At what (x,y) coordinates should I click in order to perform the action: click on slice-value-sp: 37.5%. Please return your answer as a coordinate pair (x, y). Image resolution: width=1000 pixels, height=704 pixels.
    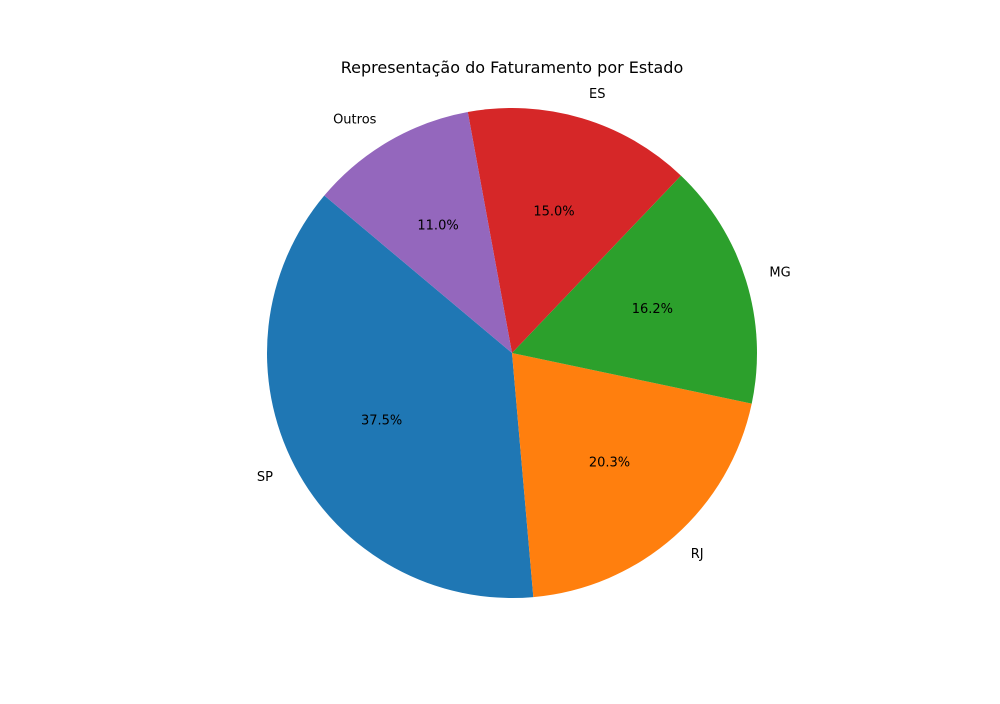
    Looking at the image, I should click on (381, 420).